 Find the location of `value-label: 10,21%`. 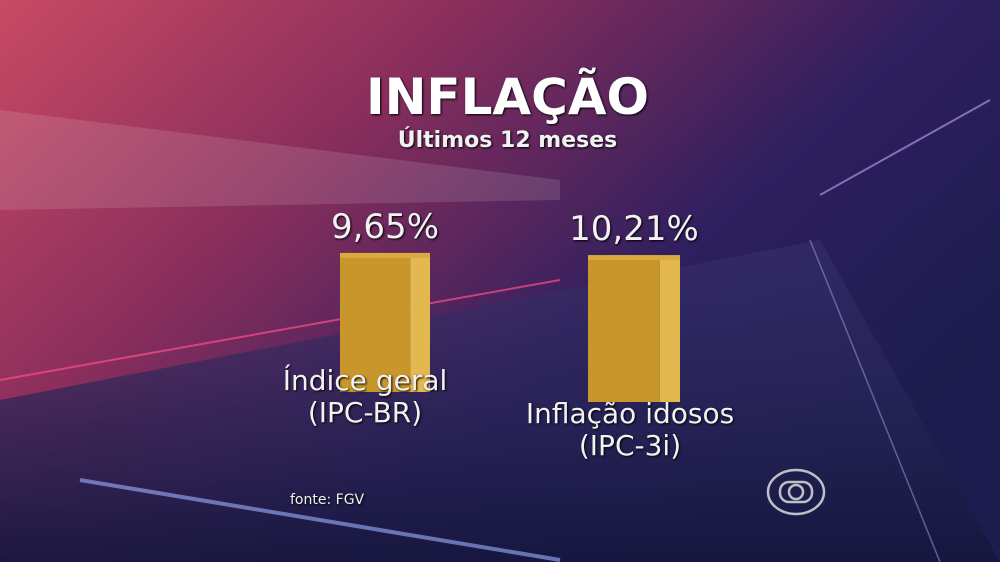

value-label: 10,21% is located at coordinates (634, 229).